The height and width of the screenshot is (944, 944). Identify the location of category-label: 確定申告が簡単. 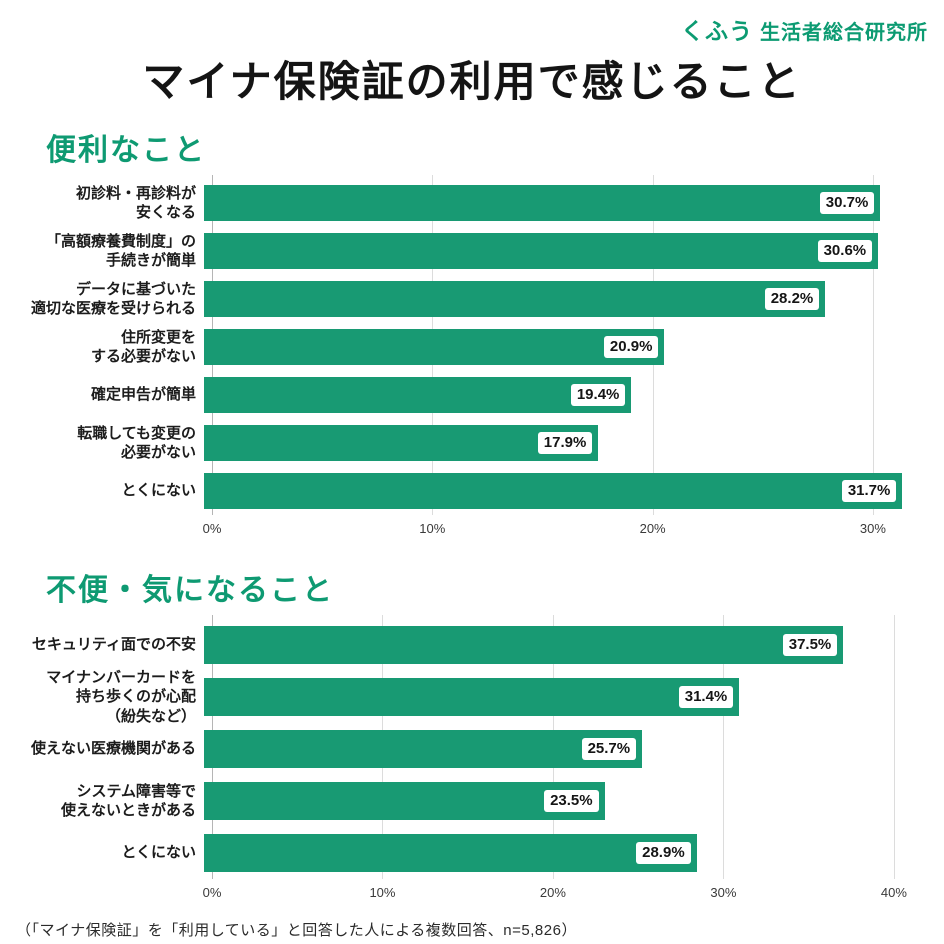
(143, 395).